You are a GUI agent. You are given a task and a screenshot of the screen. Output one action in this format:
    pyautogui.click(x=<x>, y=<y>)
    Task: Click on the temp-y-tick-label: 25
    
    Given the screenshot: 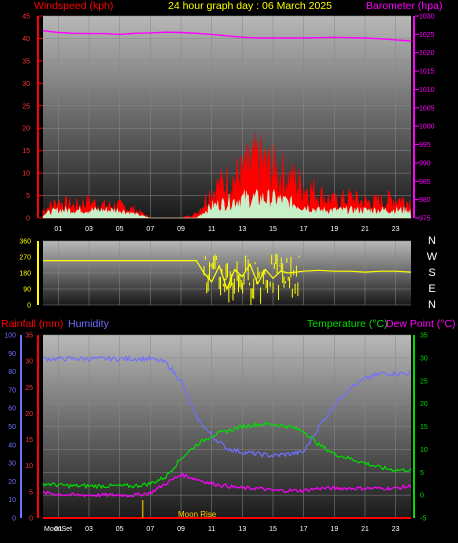 What is the action you would take?
    pyautogui.click(x=424, y=381)
    